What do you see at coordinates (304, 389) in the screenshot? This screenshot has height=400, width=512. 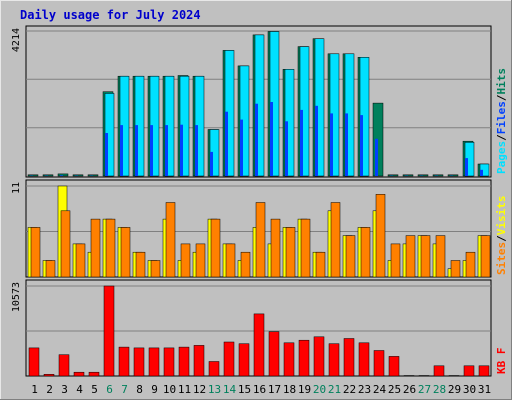 I see `x-tick-label: 19` at bounding box center [304, 389].